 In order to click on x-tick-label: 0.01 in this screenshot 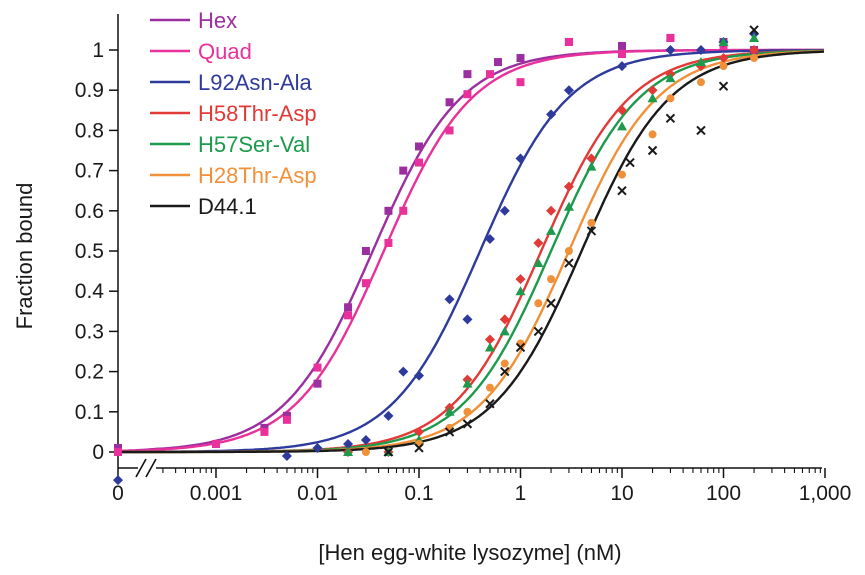, I will do `click(317, 493)`.